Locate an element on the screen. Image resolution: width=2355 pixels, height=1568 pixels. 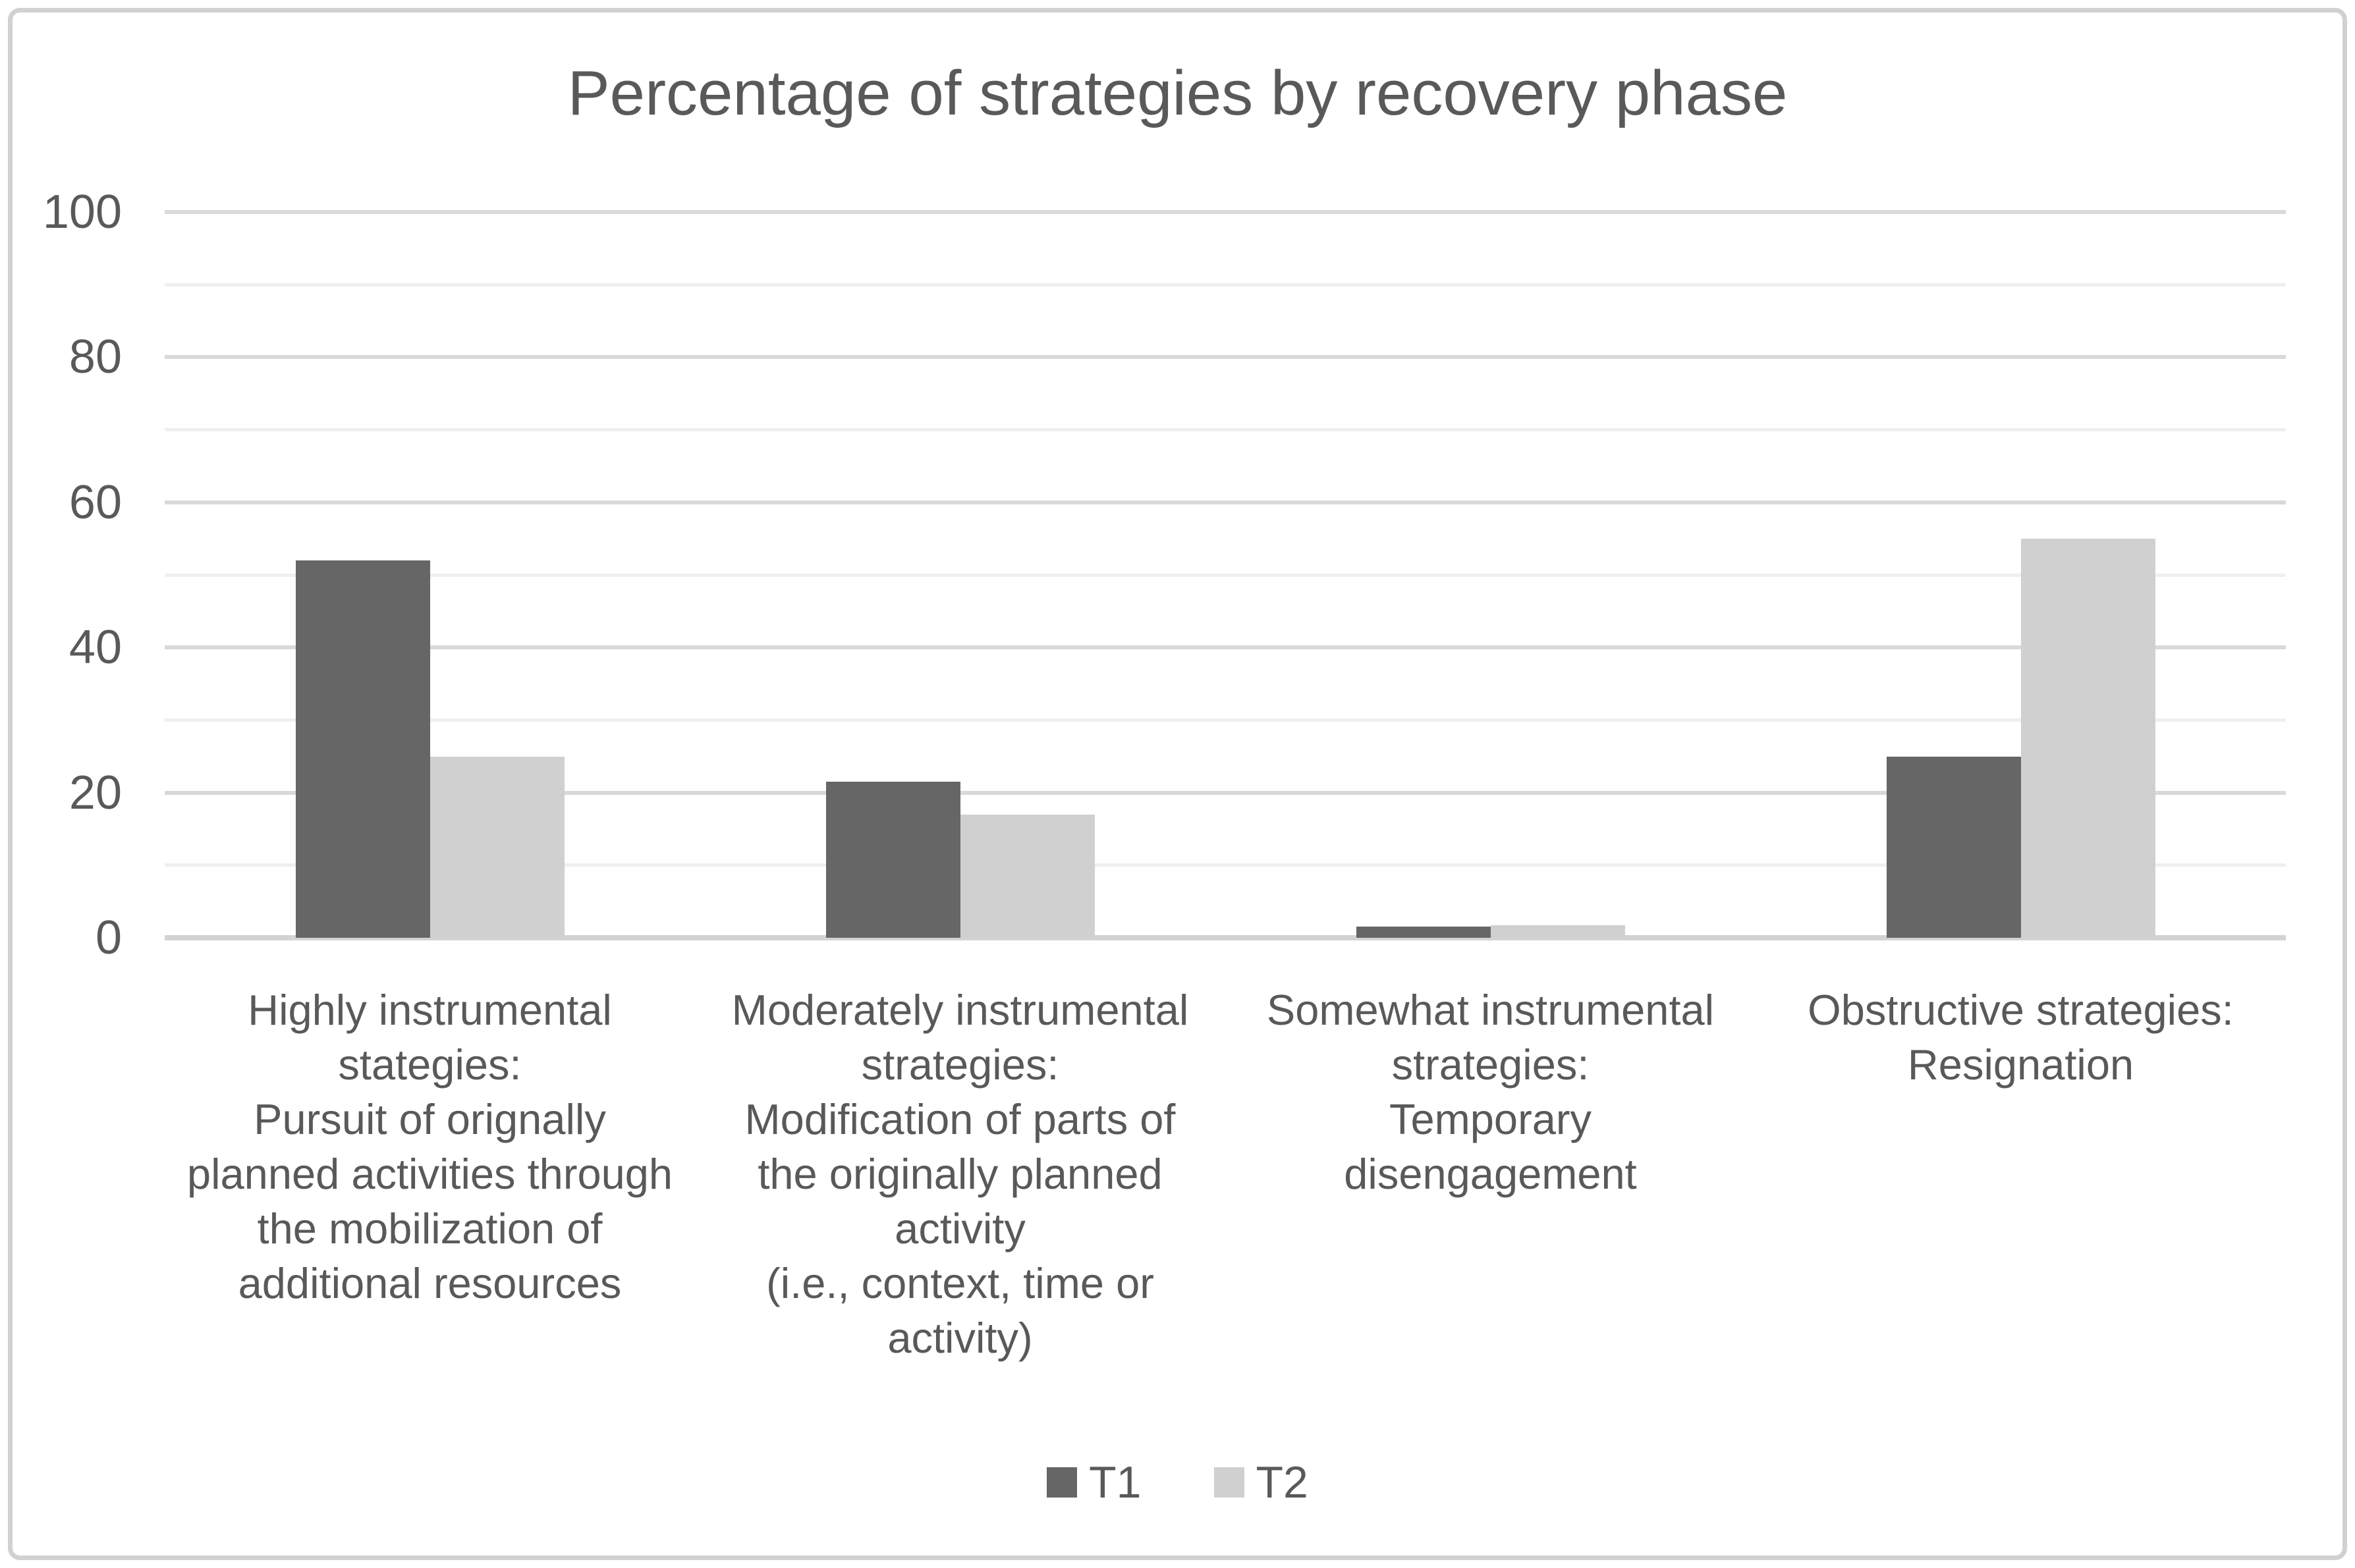
legend-item-t1: T1 is located at coordinates (1095, 1482).